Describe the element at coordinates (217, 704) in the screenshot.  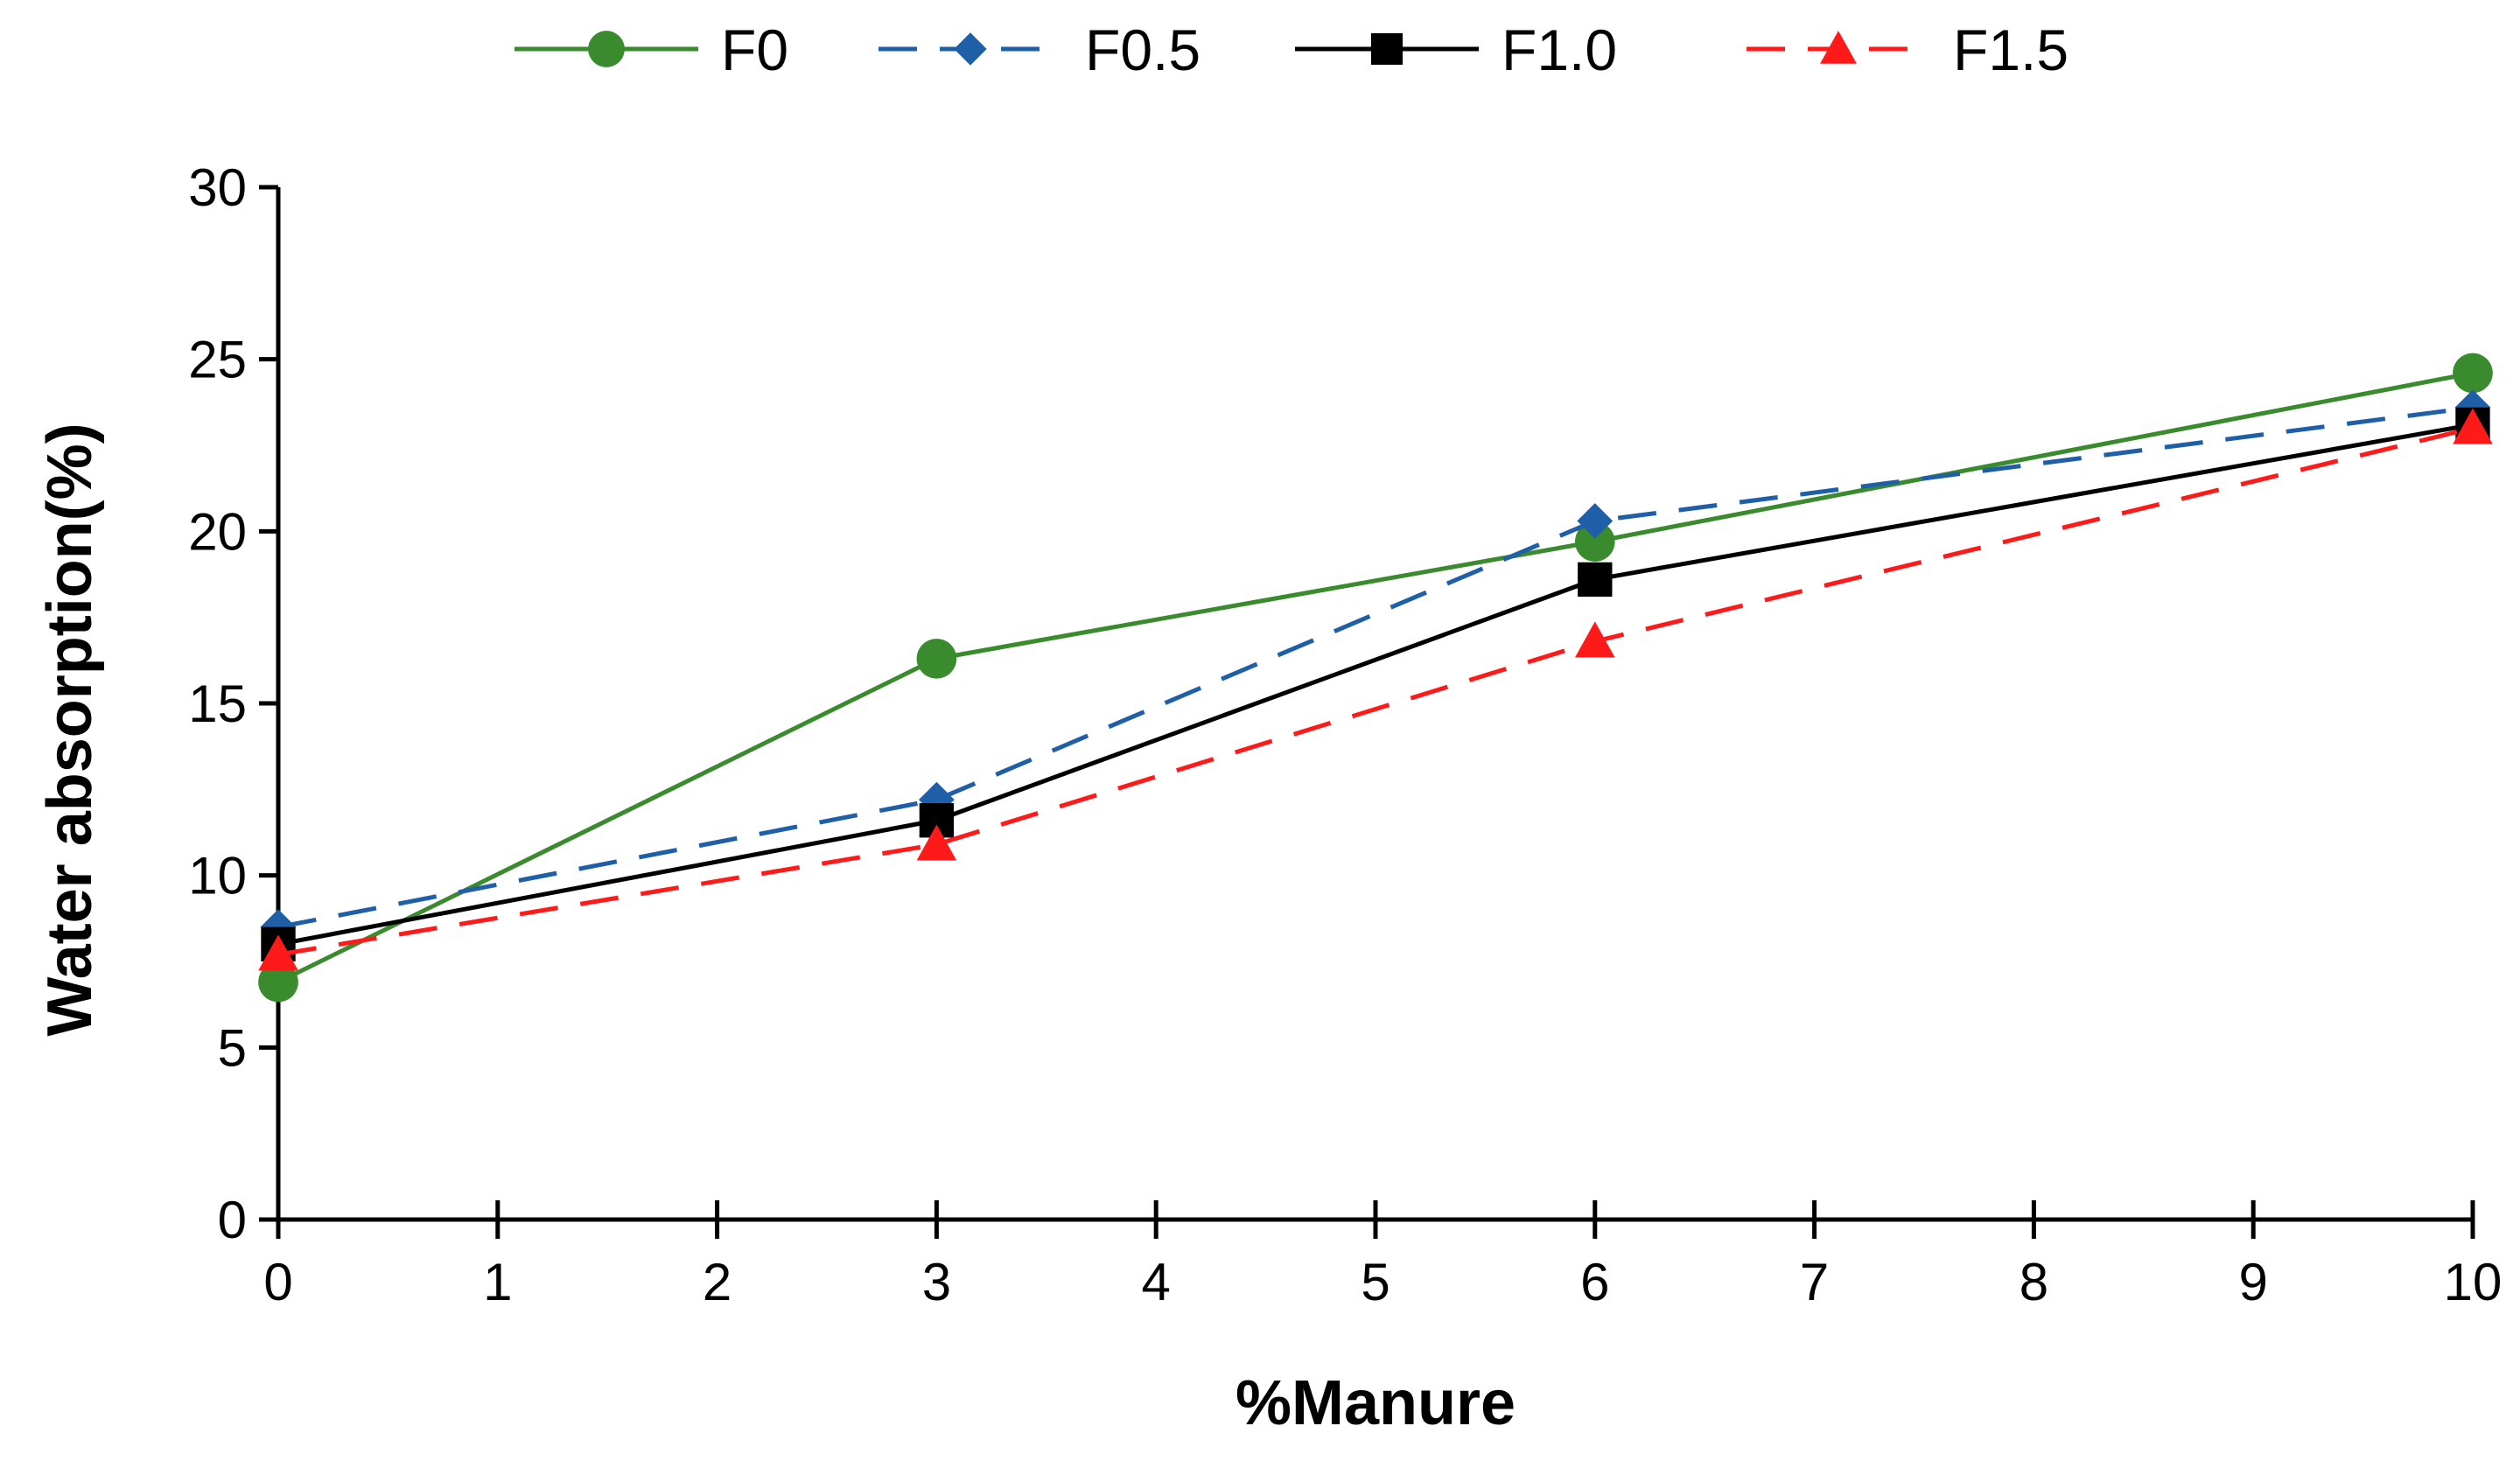
I see `y-tick-label: 15` at that location.